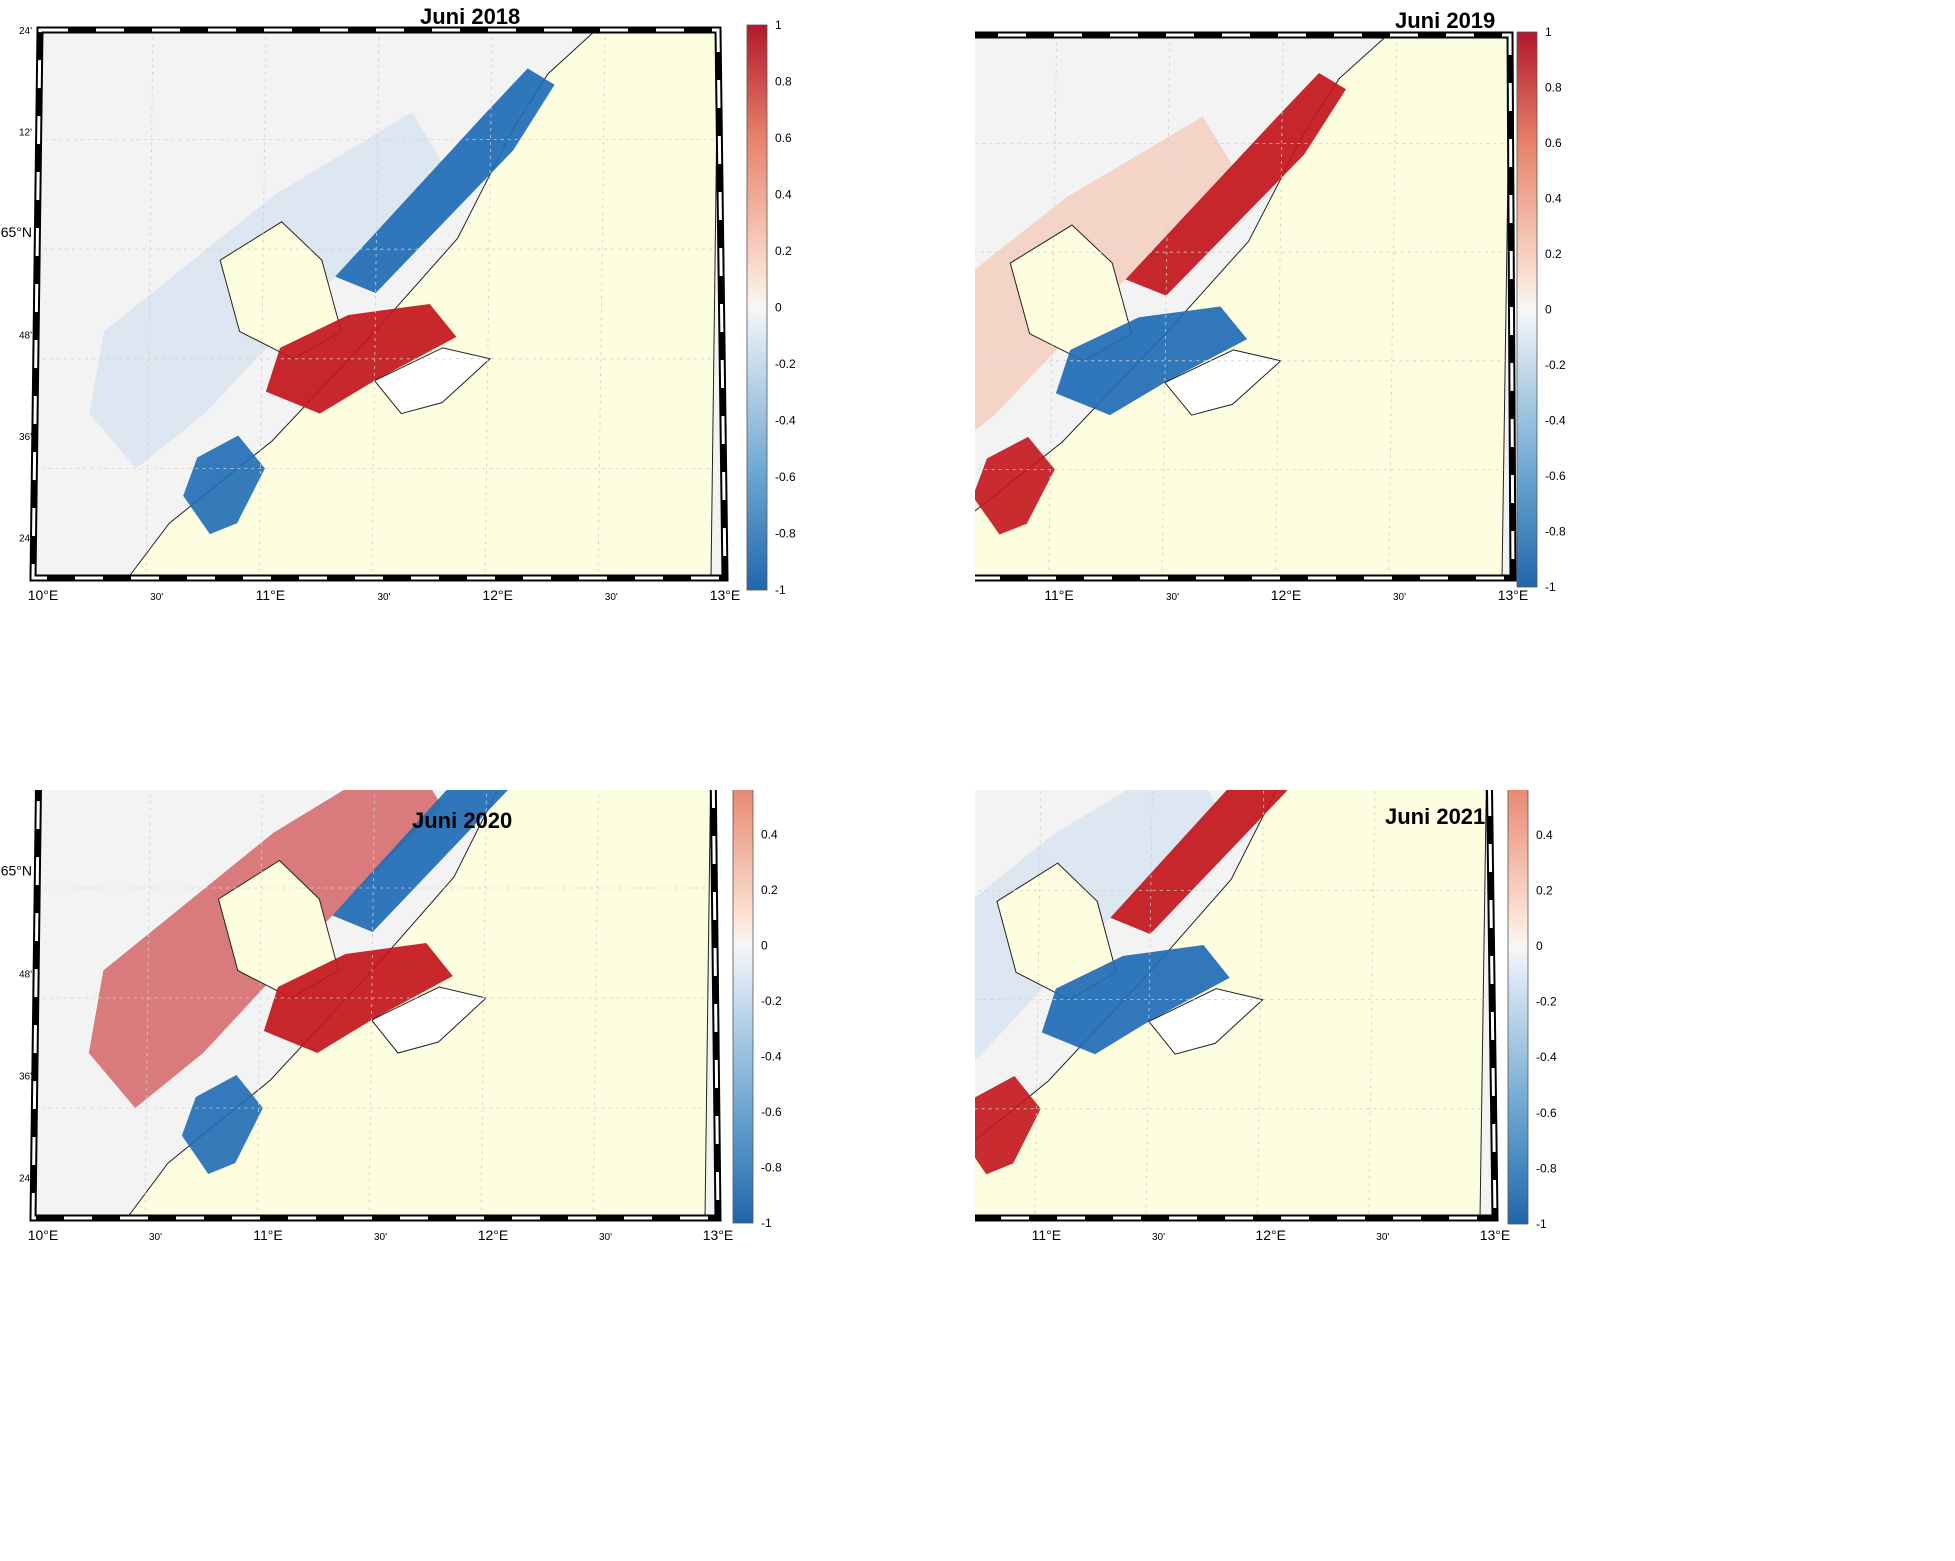 Image resolution: width=1955 pixels, height=1561 pixels. I want to click on panel-title: Juni 2021, so click(1435, 816).